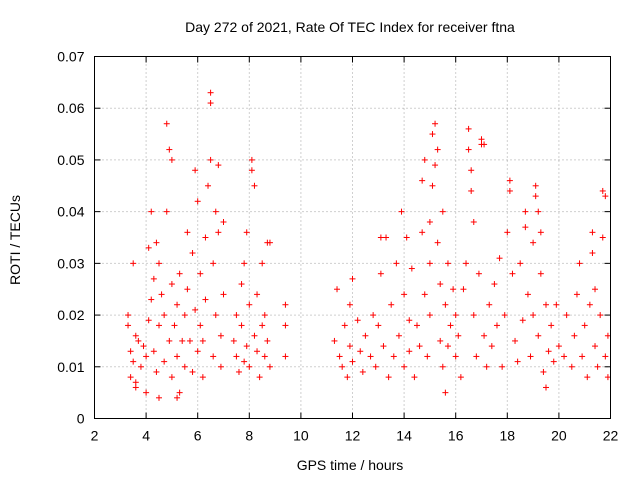  Describe the element at coordinates (70, 315) in the screenshot. I see `y-tick-label: 0.02` at that location.